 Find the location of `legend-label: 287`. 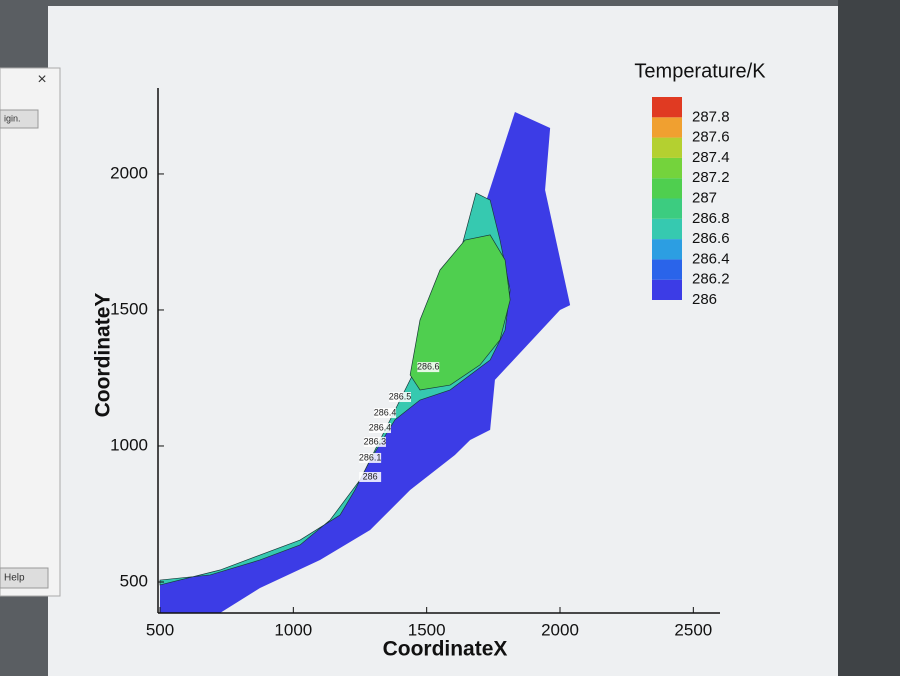

legend-label: 287 is located at coordinates (704, 197).